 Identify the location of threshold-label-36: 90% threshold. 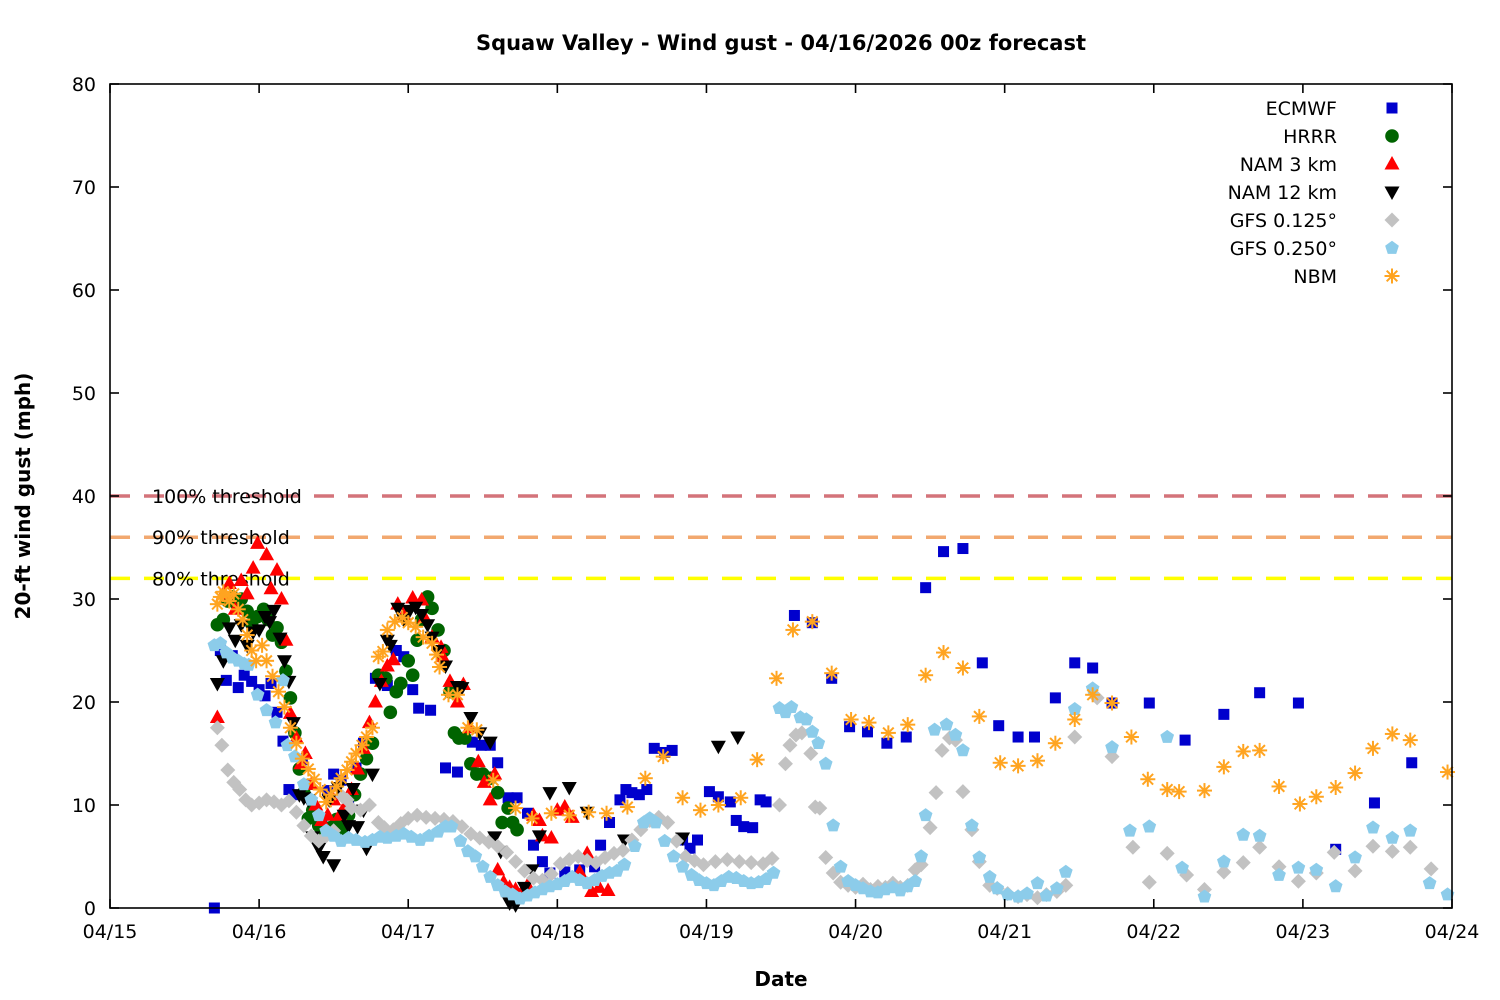
(221, 538).